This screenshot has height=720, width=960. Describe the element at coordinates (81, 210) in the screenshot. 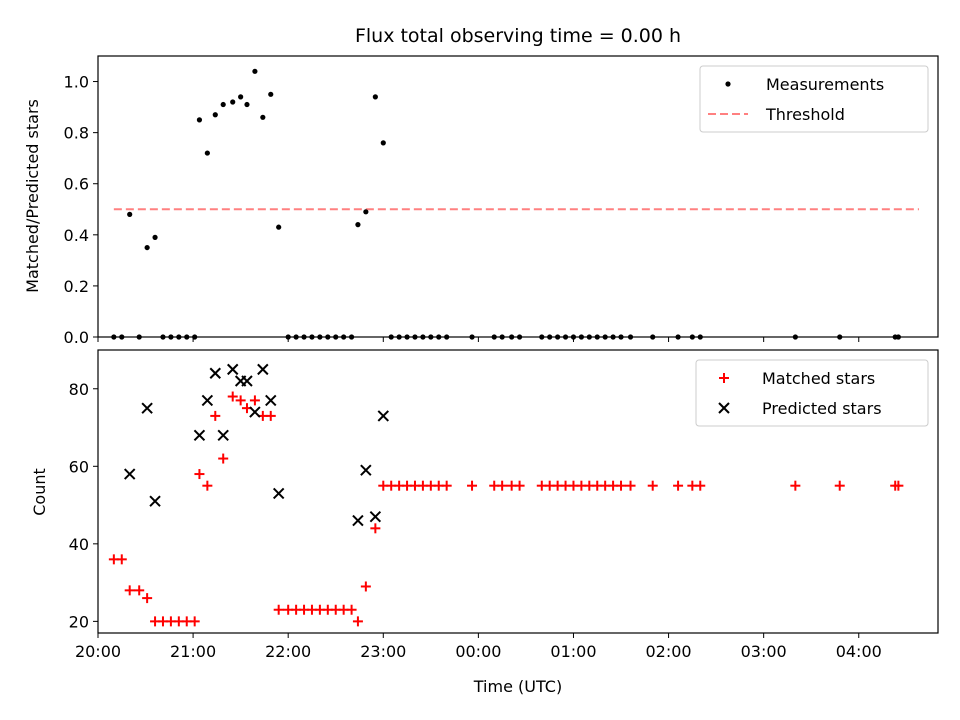

I see `top-y-ticks: 0.0 0.2 0.4 0.6 0.8 1.0` at that location.